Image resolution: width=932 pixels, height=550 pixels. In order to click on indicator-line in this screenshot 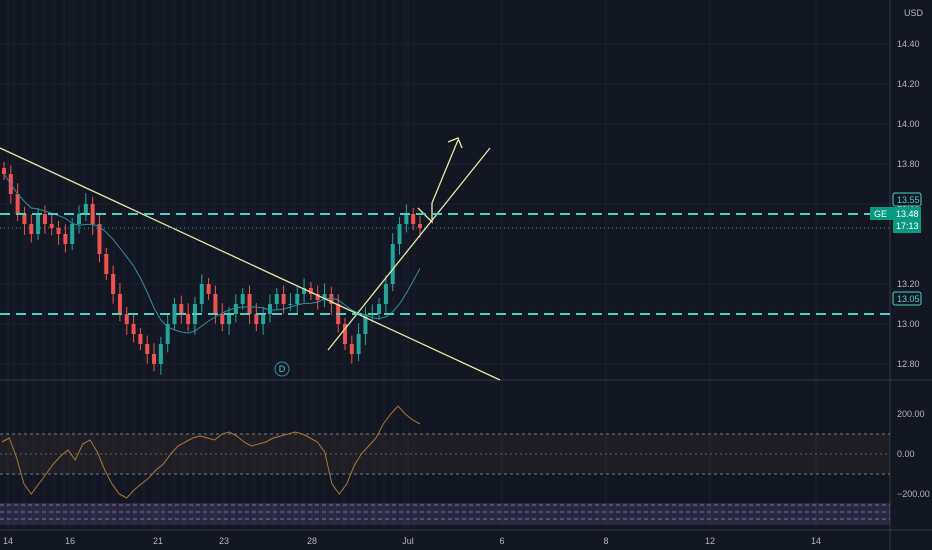, I will do `click(211, 452)`.